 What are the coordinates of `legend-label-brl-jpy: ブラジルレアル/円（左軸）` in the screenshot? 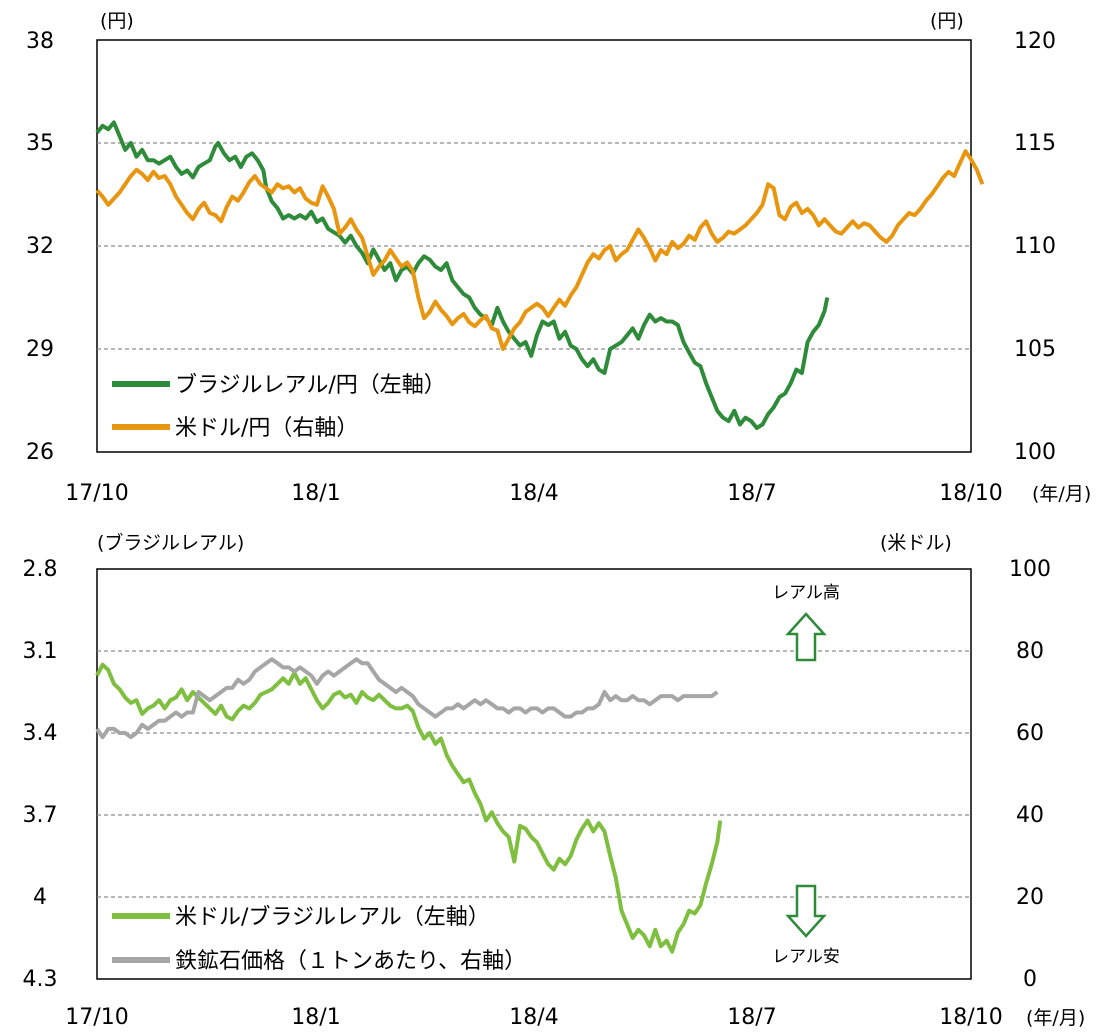 It's located at (310, 385).